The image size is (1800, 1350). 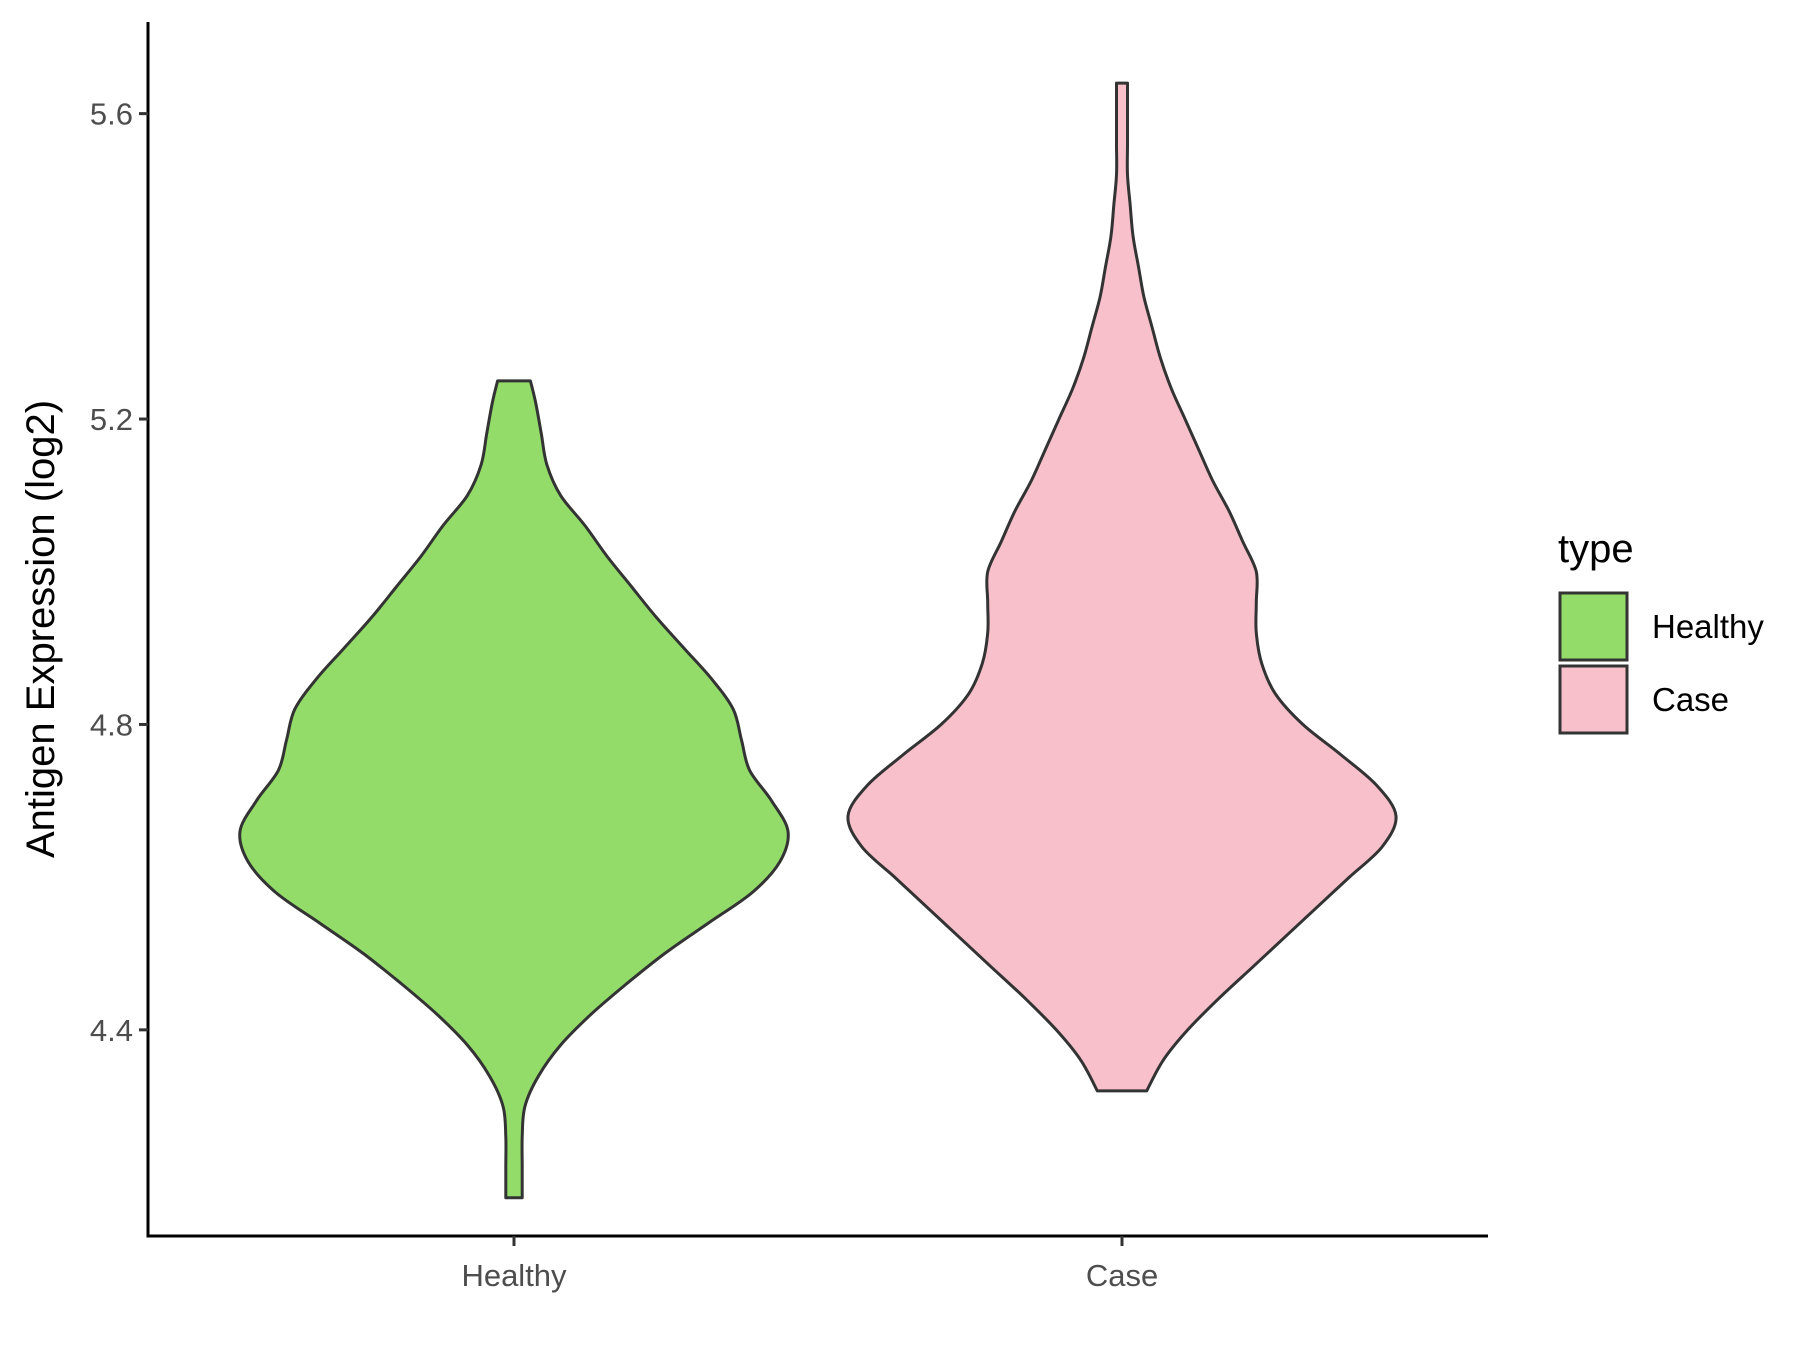 What do you see at coordinates (111, 419) in the screenshot?
I see `y-tick-label: 5.2` at bounding box center [111, 419].